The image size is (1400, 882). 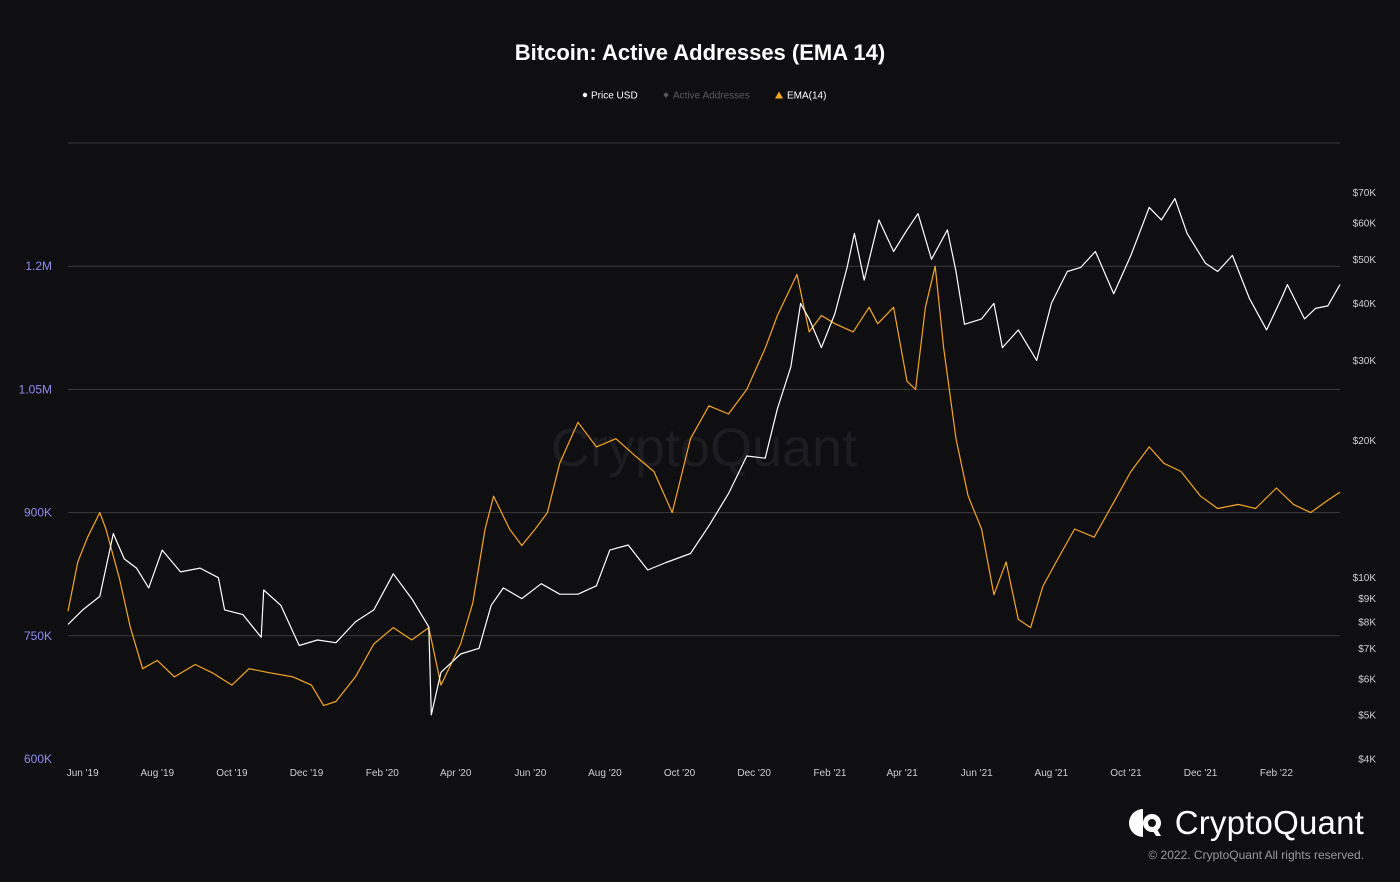 I want to click on x-tick-label: Dec '20, so click(x=754, y=773).